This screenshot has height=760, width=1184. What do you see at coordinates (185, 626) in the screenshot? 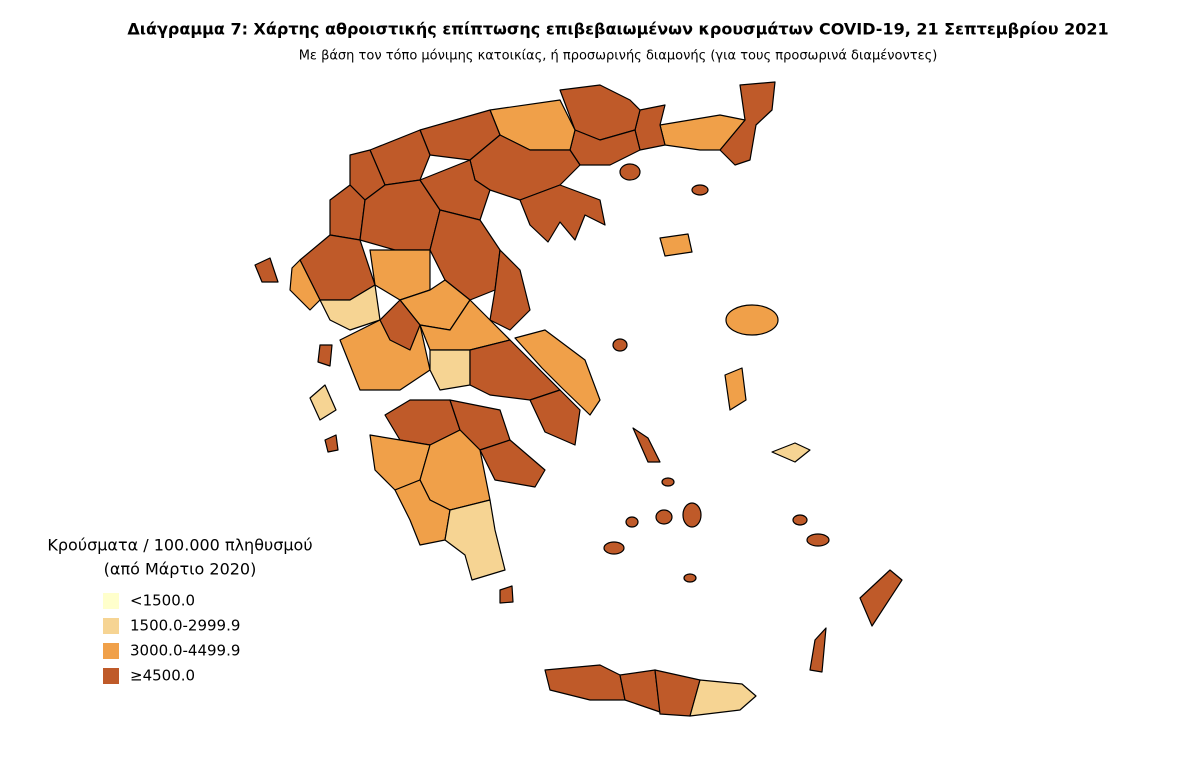
I see `legend-label: 1500.0-2999.9` at bounding box center [185, 626].